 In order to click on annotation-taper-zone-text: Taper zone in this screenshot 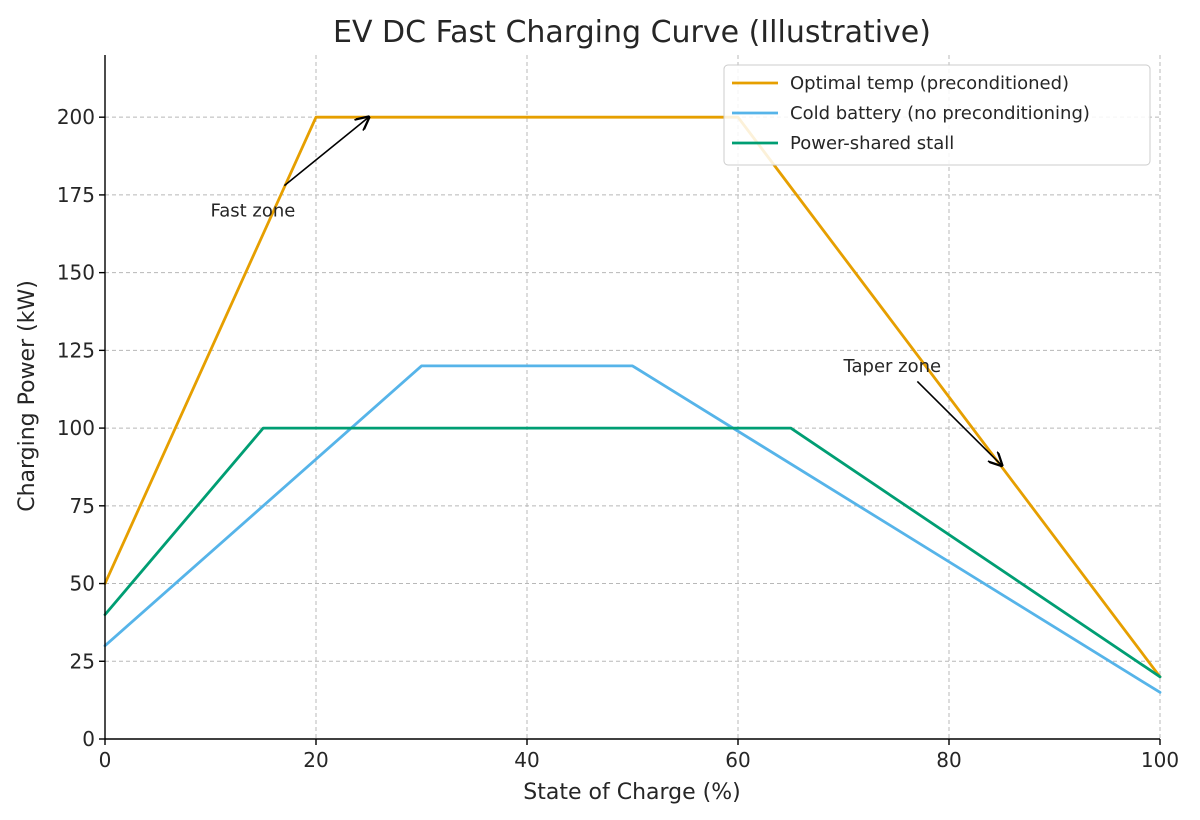, I will do `click(892, 366)`.